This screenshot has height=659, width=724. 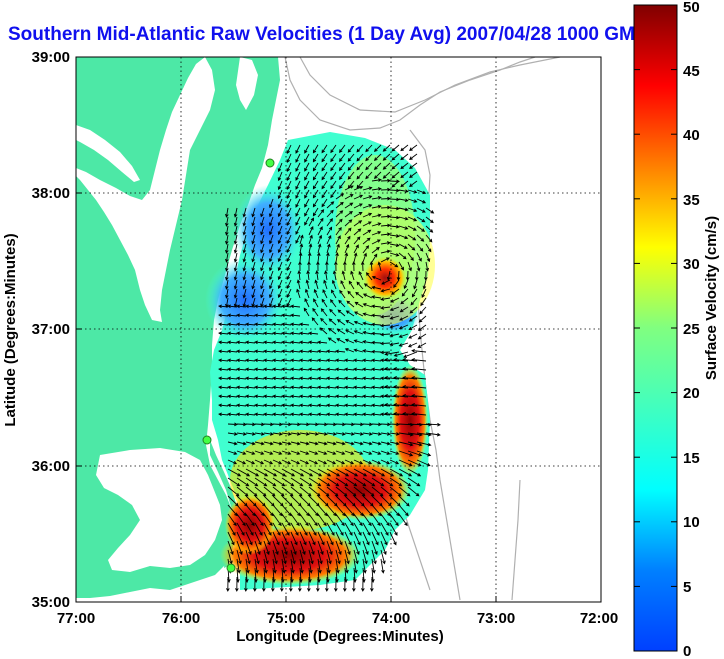 I want to click on colorbar-gradient, so click(x=655, y=328).